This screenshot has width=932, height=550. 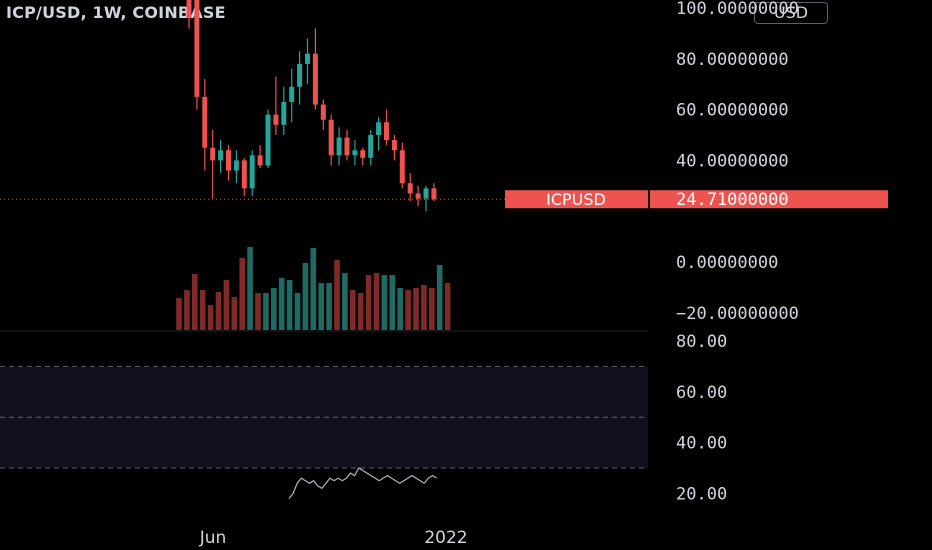 What do you see at coordinates (701, 494) in the screenshot?
I see `rsi-tick-label: 20.00` at bounding box center [701, 494].